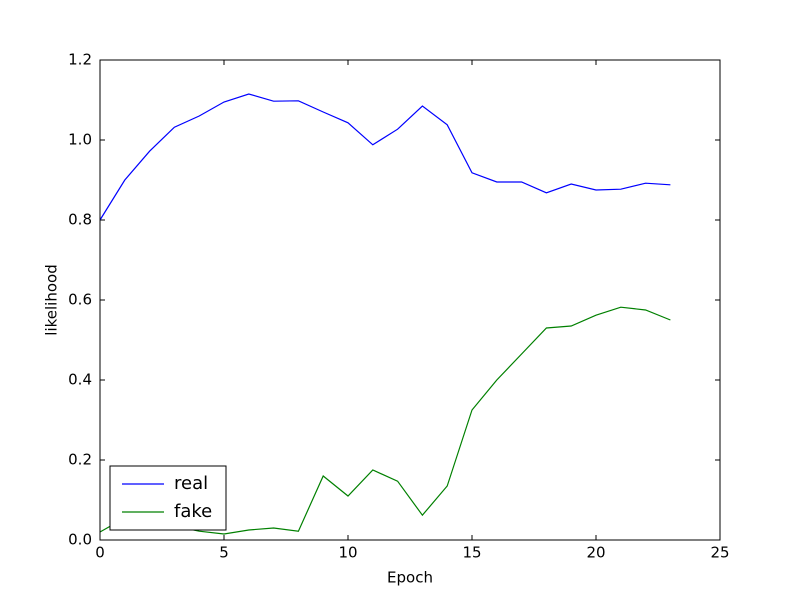 The height and width of the screenshot is (600, 800). I want to click on x-tick-label: 25, so click(719, 553).